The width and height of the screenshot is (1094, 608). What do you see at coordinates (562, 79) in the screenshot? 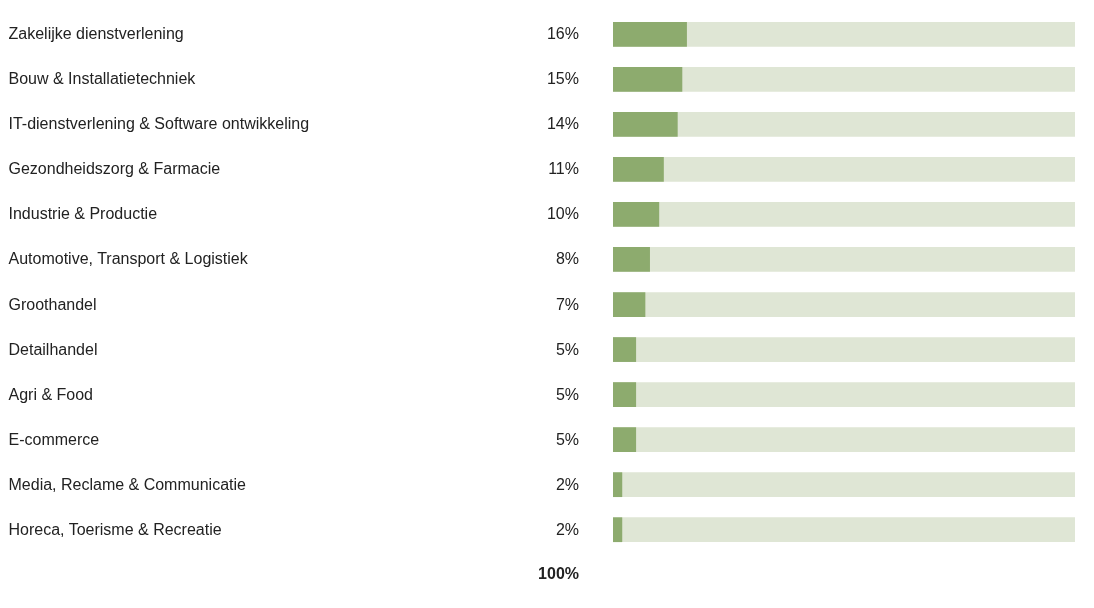
I see `data-label: 15%` at bounding box center [562, 79].